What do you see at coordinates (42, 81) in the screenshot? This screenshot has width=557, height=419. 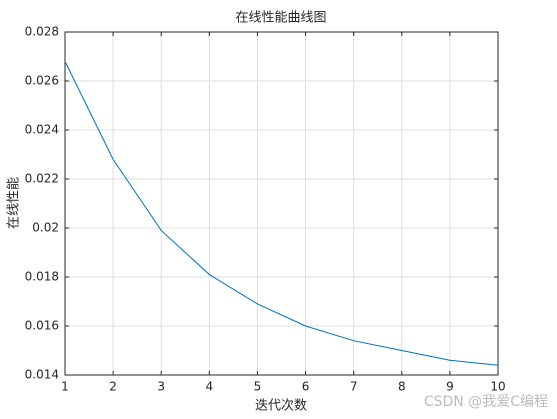 I see `y-tick-label: 0.026` at bounding box center [42, 81].